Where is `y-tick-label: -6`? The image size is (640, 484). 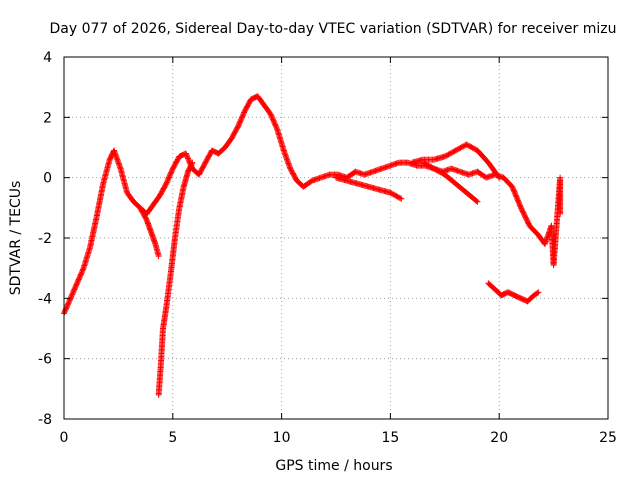 y-tick-label: -6 is located at coordinates (45, 360).